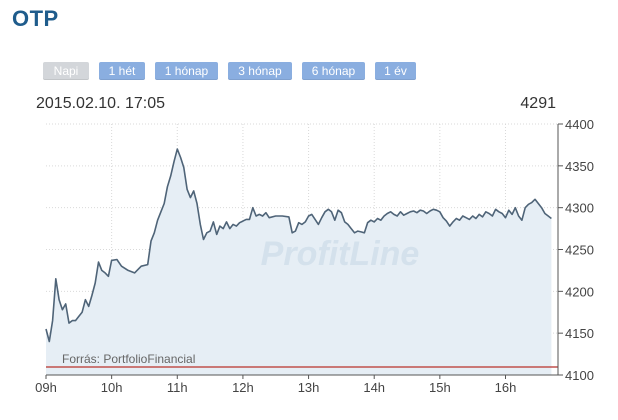 The height and width of the screenshot is (420, 618). Describe the element at coordinates (122, 71) in the screenshot. I see `range-button-1-week: 1 hét` at that location.